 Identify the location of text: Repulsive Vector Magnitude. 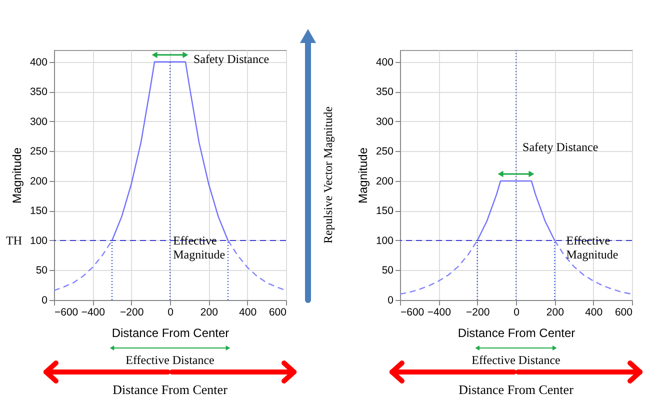
(328, 175).